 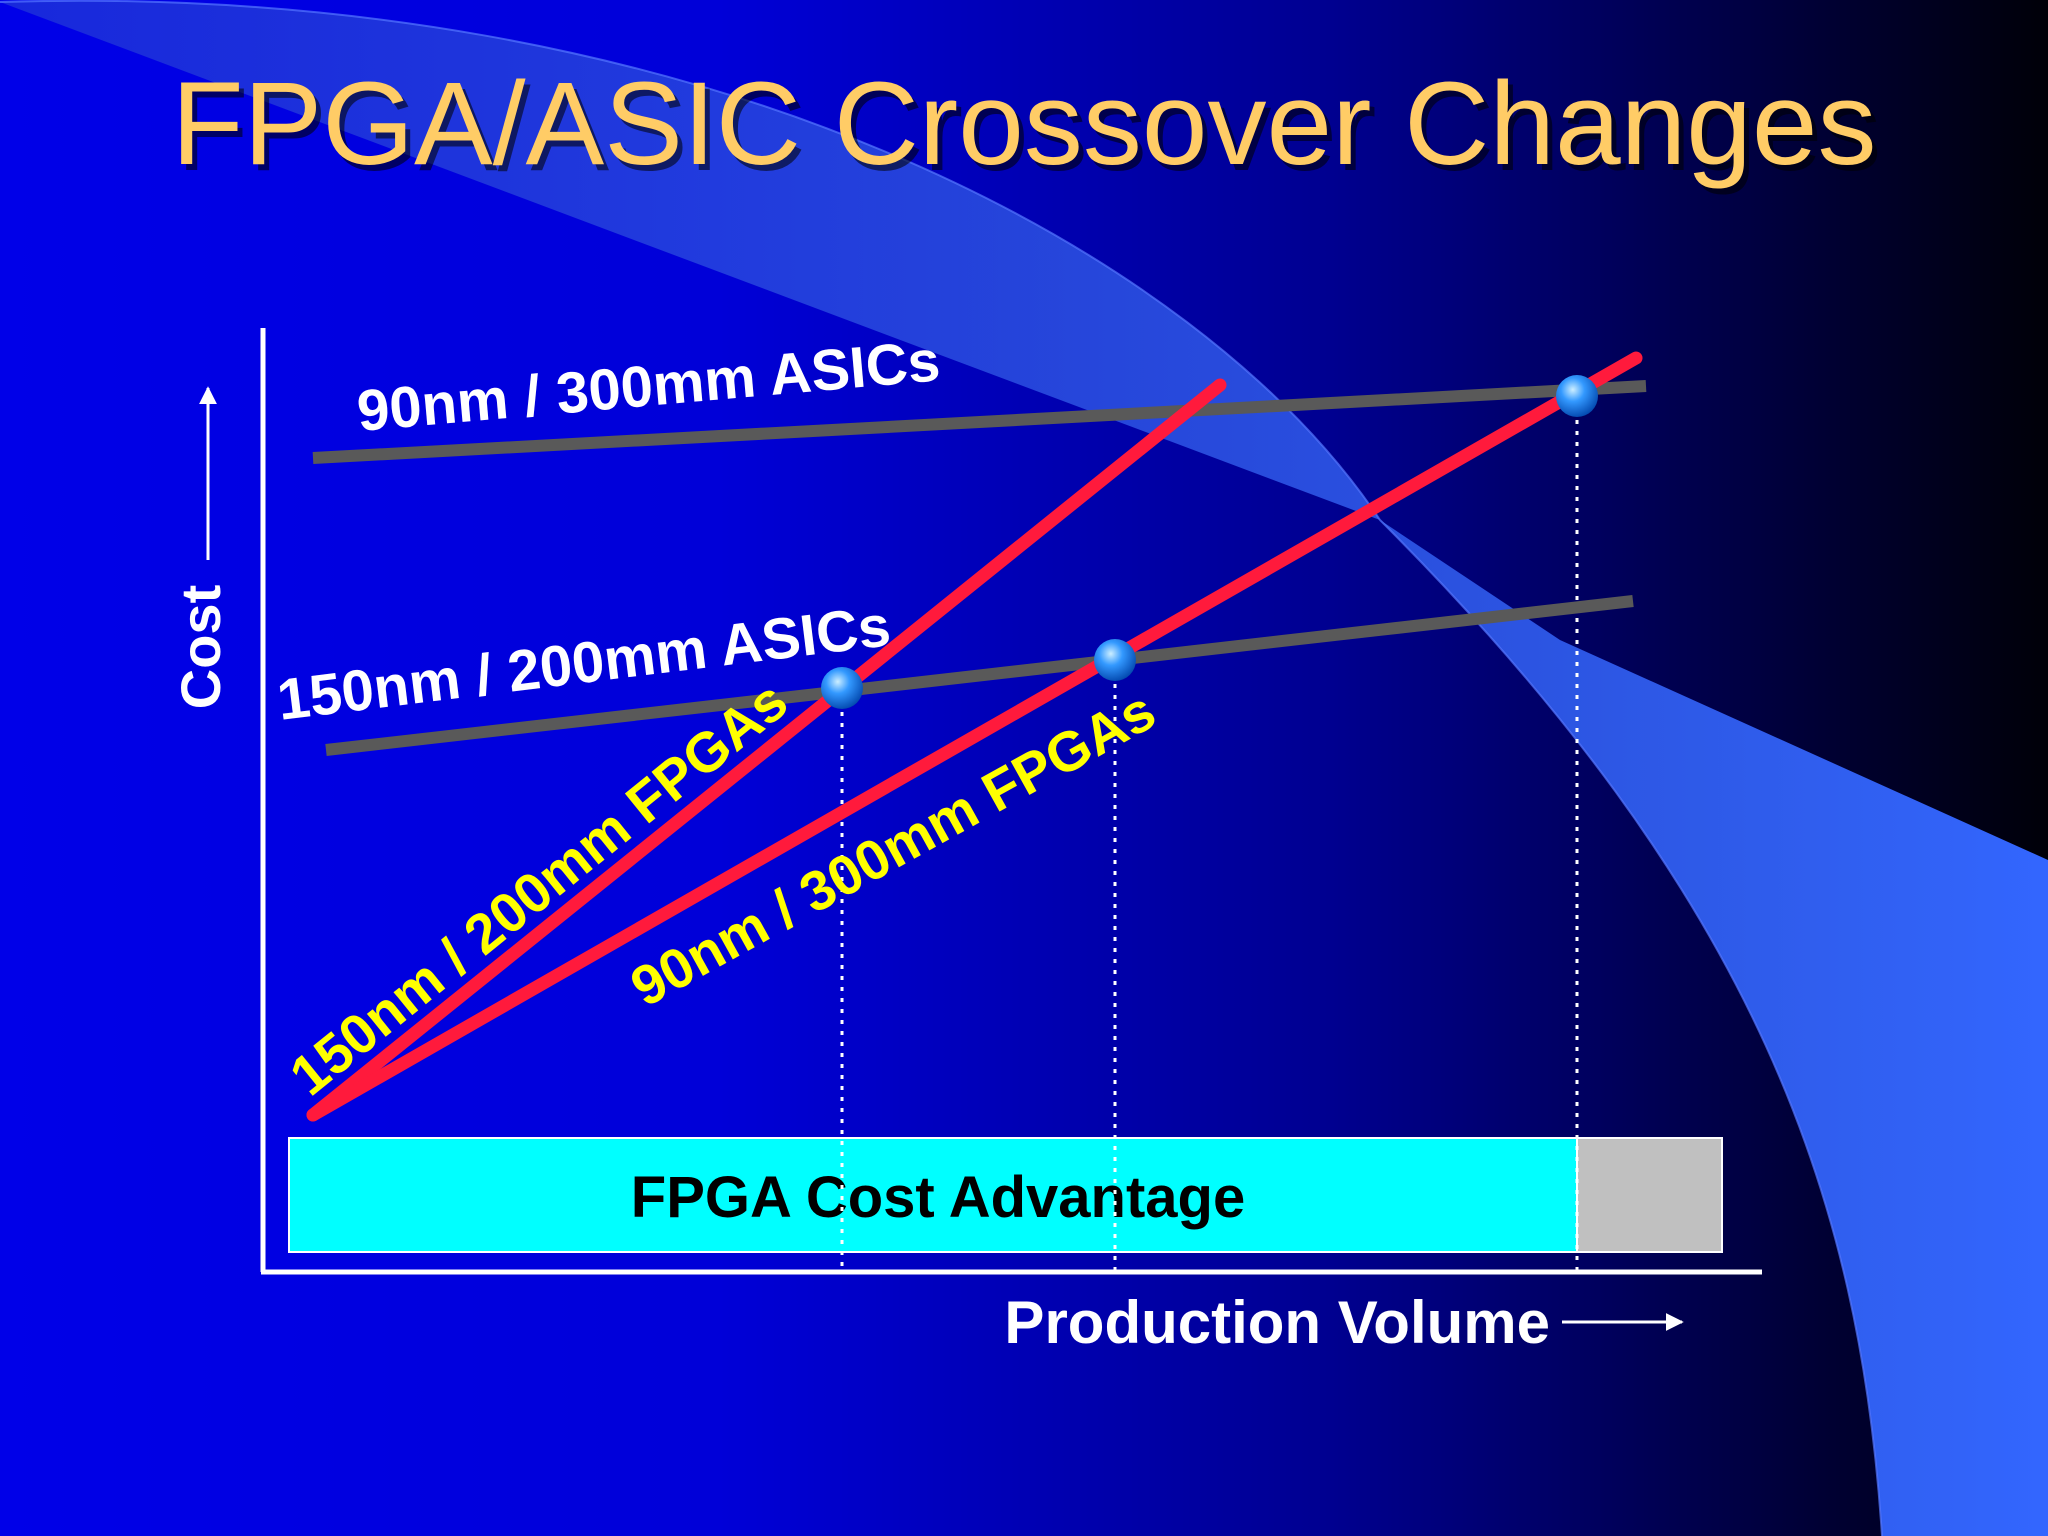 What do you see at coordinates (979, 675) in the screenshot?
I see `asic-150nm-line` at bounding box center [979, 675].